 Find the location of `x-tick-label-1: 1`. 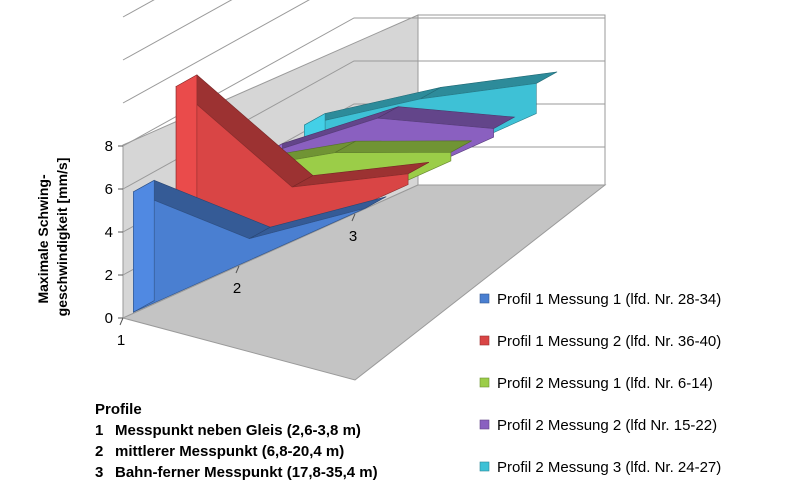

x-tick-label-1: 1 is located at coordinates (121, 340).